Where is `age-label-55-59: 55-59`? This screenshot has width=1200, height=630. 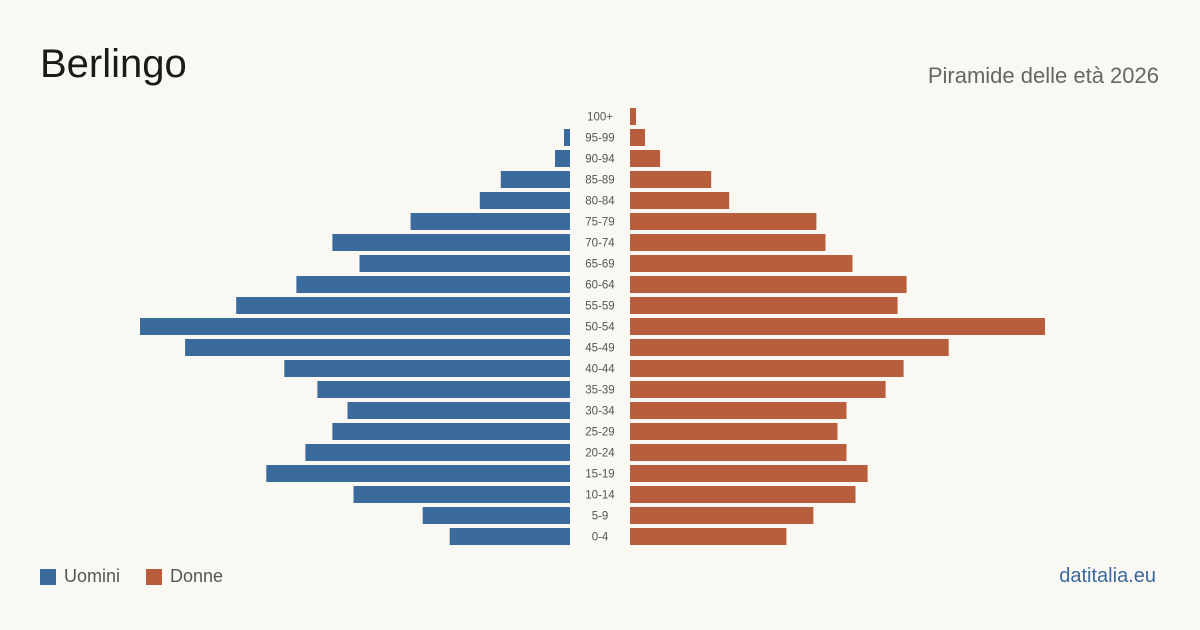
age-label-55-59: 55-59 is located at coordinates (599, 307).